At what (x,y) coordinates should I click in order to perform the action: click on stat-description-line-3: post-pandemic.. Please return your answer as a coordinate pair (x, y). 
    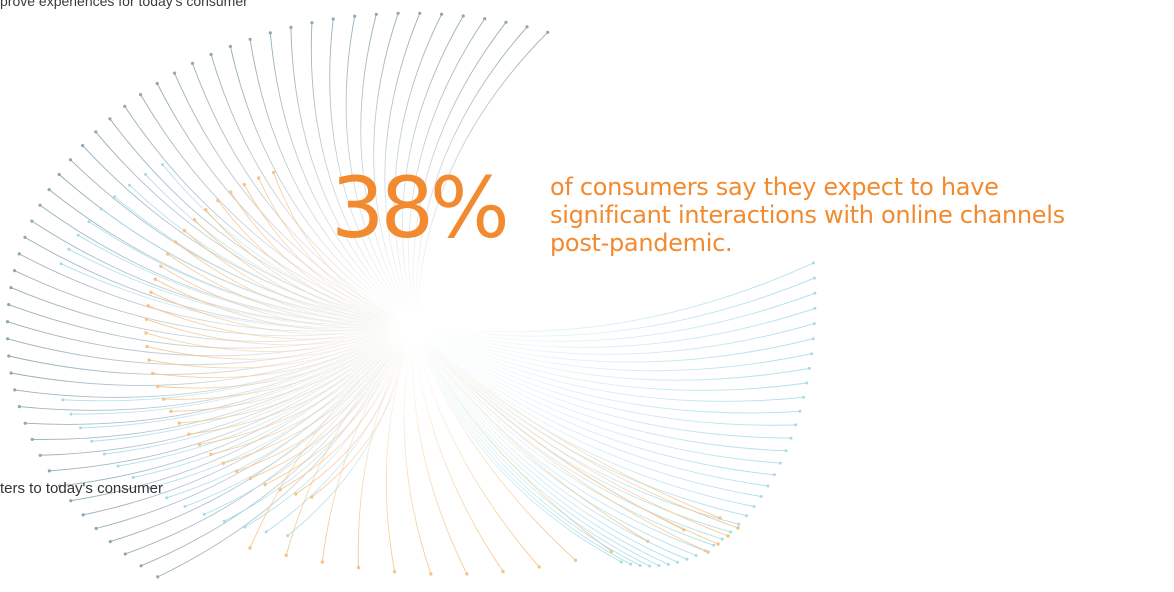
    Looking at the image, I should click on (641, 243).